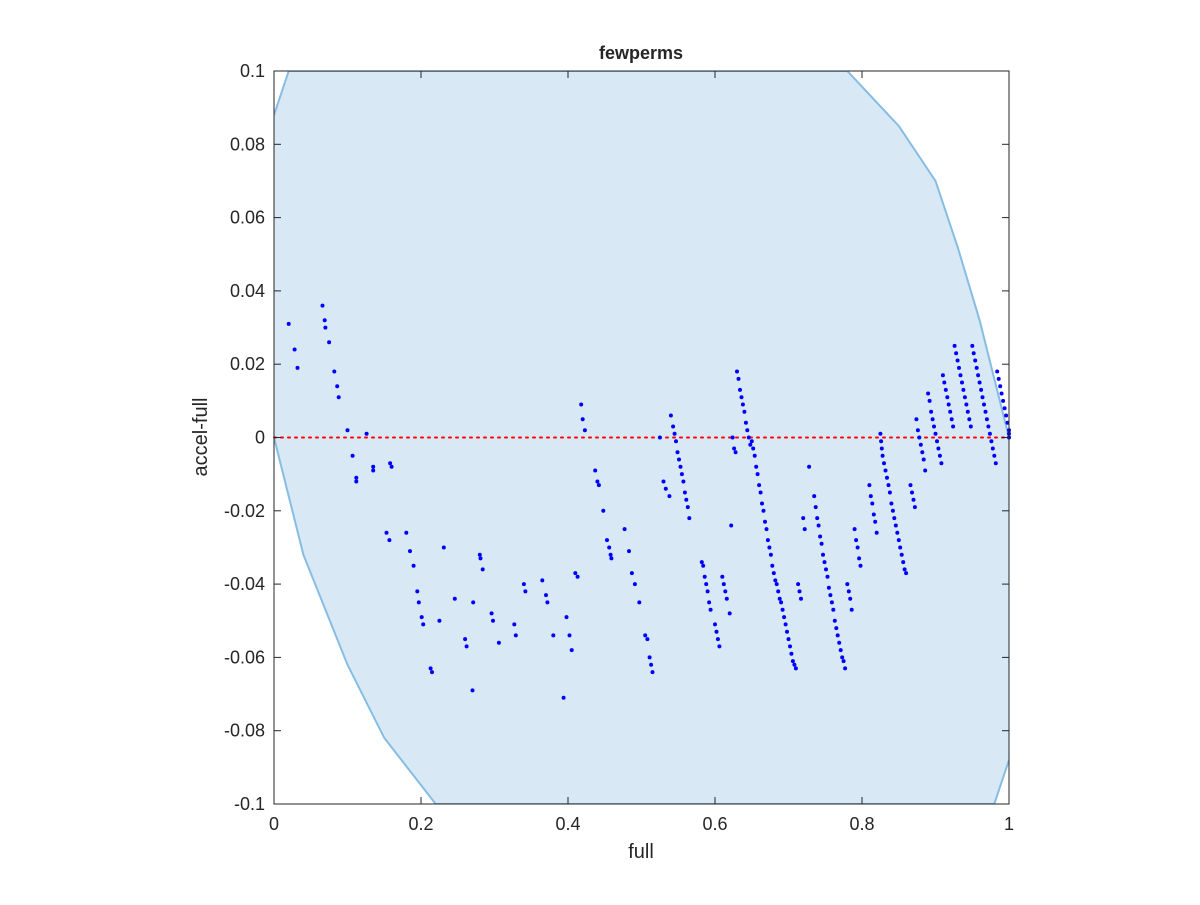 The width and height of the screenshot is (1200, 905). Describe the element at coordinates (244, 731) in the screenshot. I see `y-tick-label: -0.08` at that location.